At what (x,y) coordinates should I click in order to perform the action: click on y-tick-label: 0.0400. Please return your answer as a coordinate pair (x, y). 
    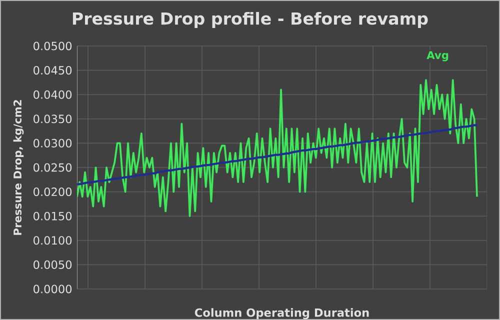
    Looking at the image, I should click on (53, 94).